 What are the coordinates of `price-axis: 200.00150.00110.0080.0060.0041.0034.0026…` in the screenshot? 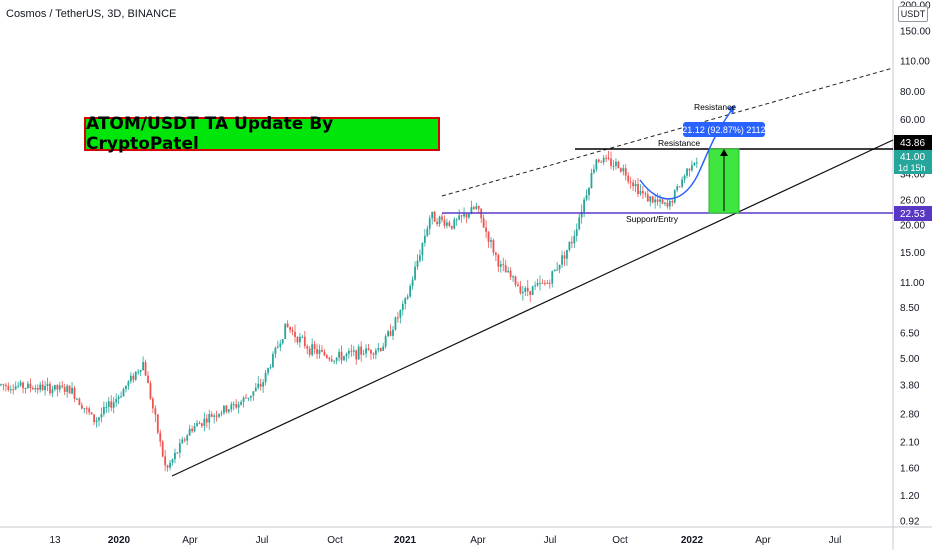 It's located at (915, 264).